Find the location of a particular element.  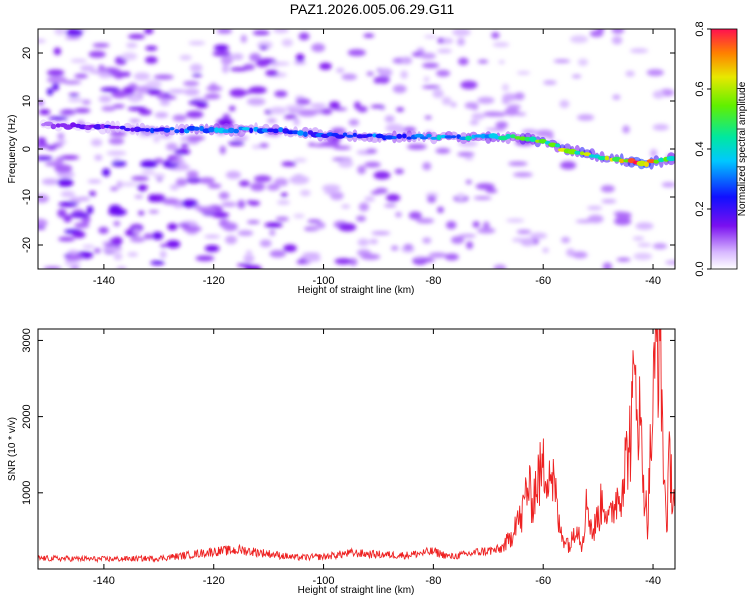

colorbar-gradient is located at coordinates (724, 149).